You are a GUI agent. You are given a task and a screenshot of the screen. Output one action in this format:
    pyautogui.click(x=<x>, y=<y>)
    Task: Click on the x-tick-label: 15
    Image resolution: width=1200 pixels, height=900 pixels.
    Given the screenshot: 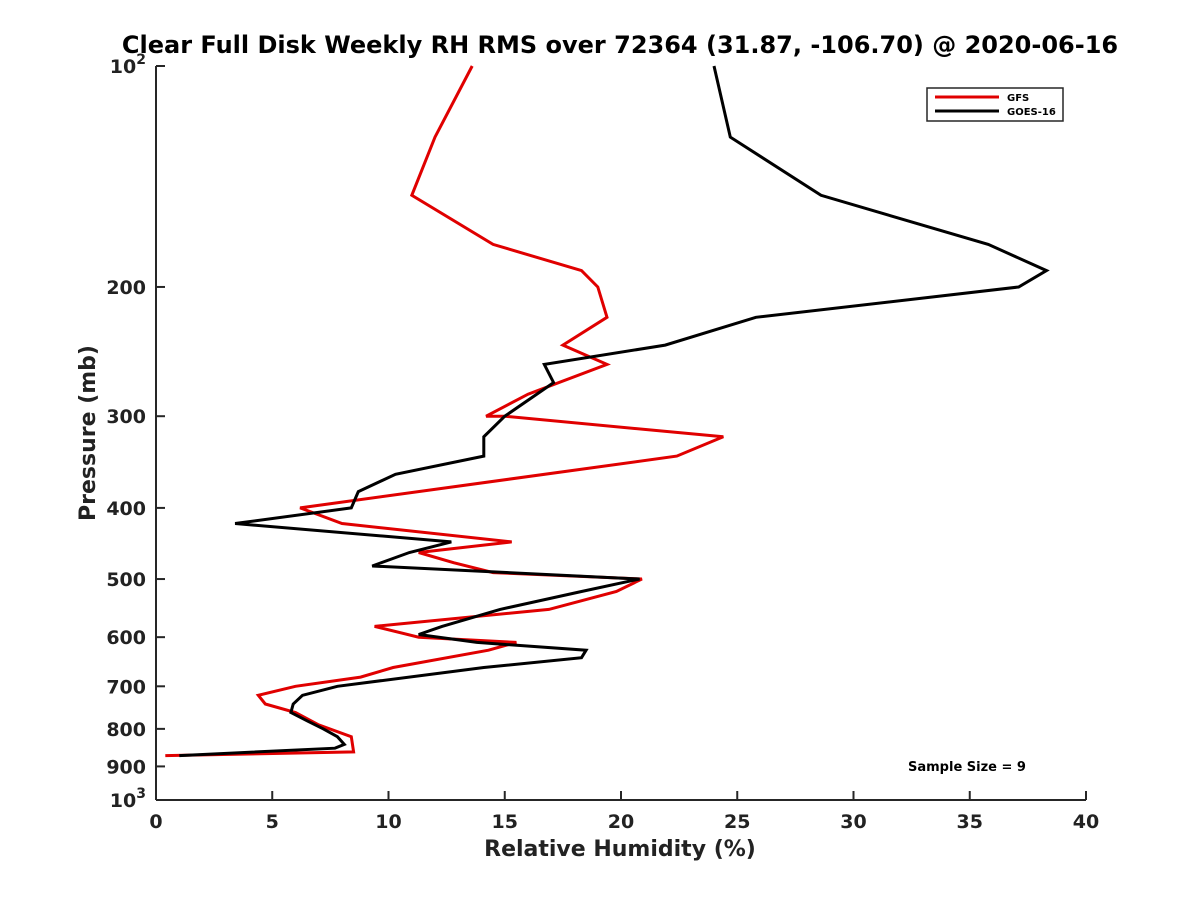 What is the action you would take?
    pyautogui.click(x=505, y=822)
    